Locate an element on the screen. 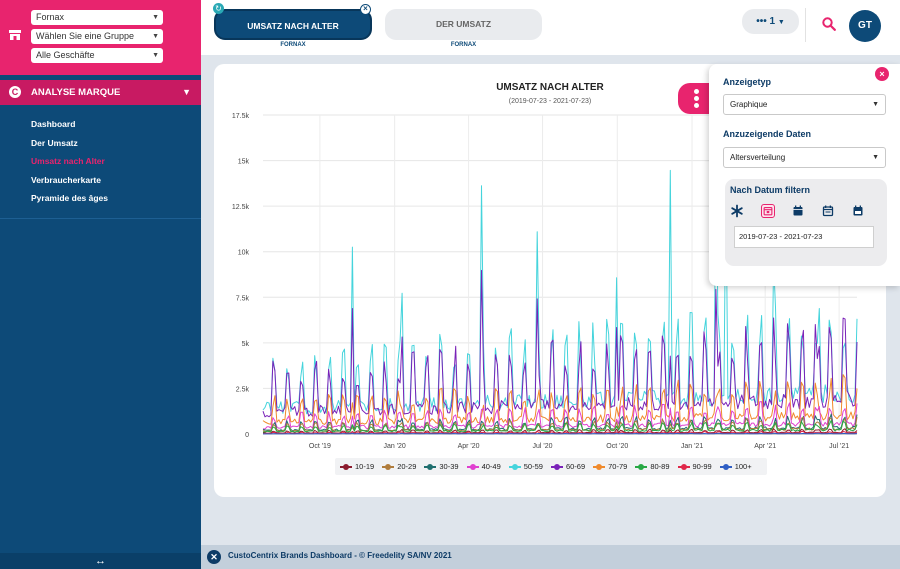  y-tick-label: 0 is located at coordinates (247, 435).